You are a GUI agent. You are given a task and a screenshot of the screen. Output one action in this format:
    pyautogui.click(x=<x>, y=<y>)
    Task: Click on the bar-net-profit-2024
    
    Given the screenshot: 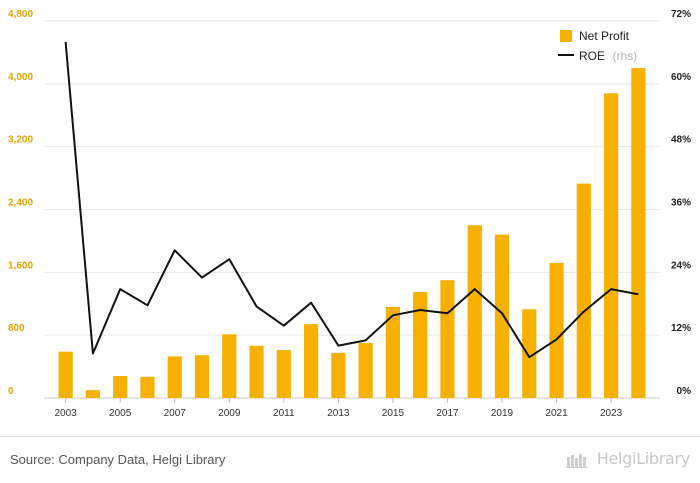 What is the action you would take?
    pyautogui.click(x=638, y=233)
    